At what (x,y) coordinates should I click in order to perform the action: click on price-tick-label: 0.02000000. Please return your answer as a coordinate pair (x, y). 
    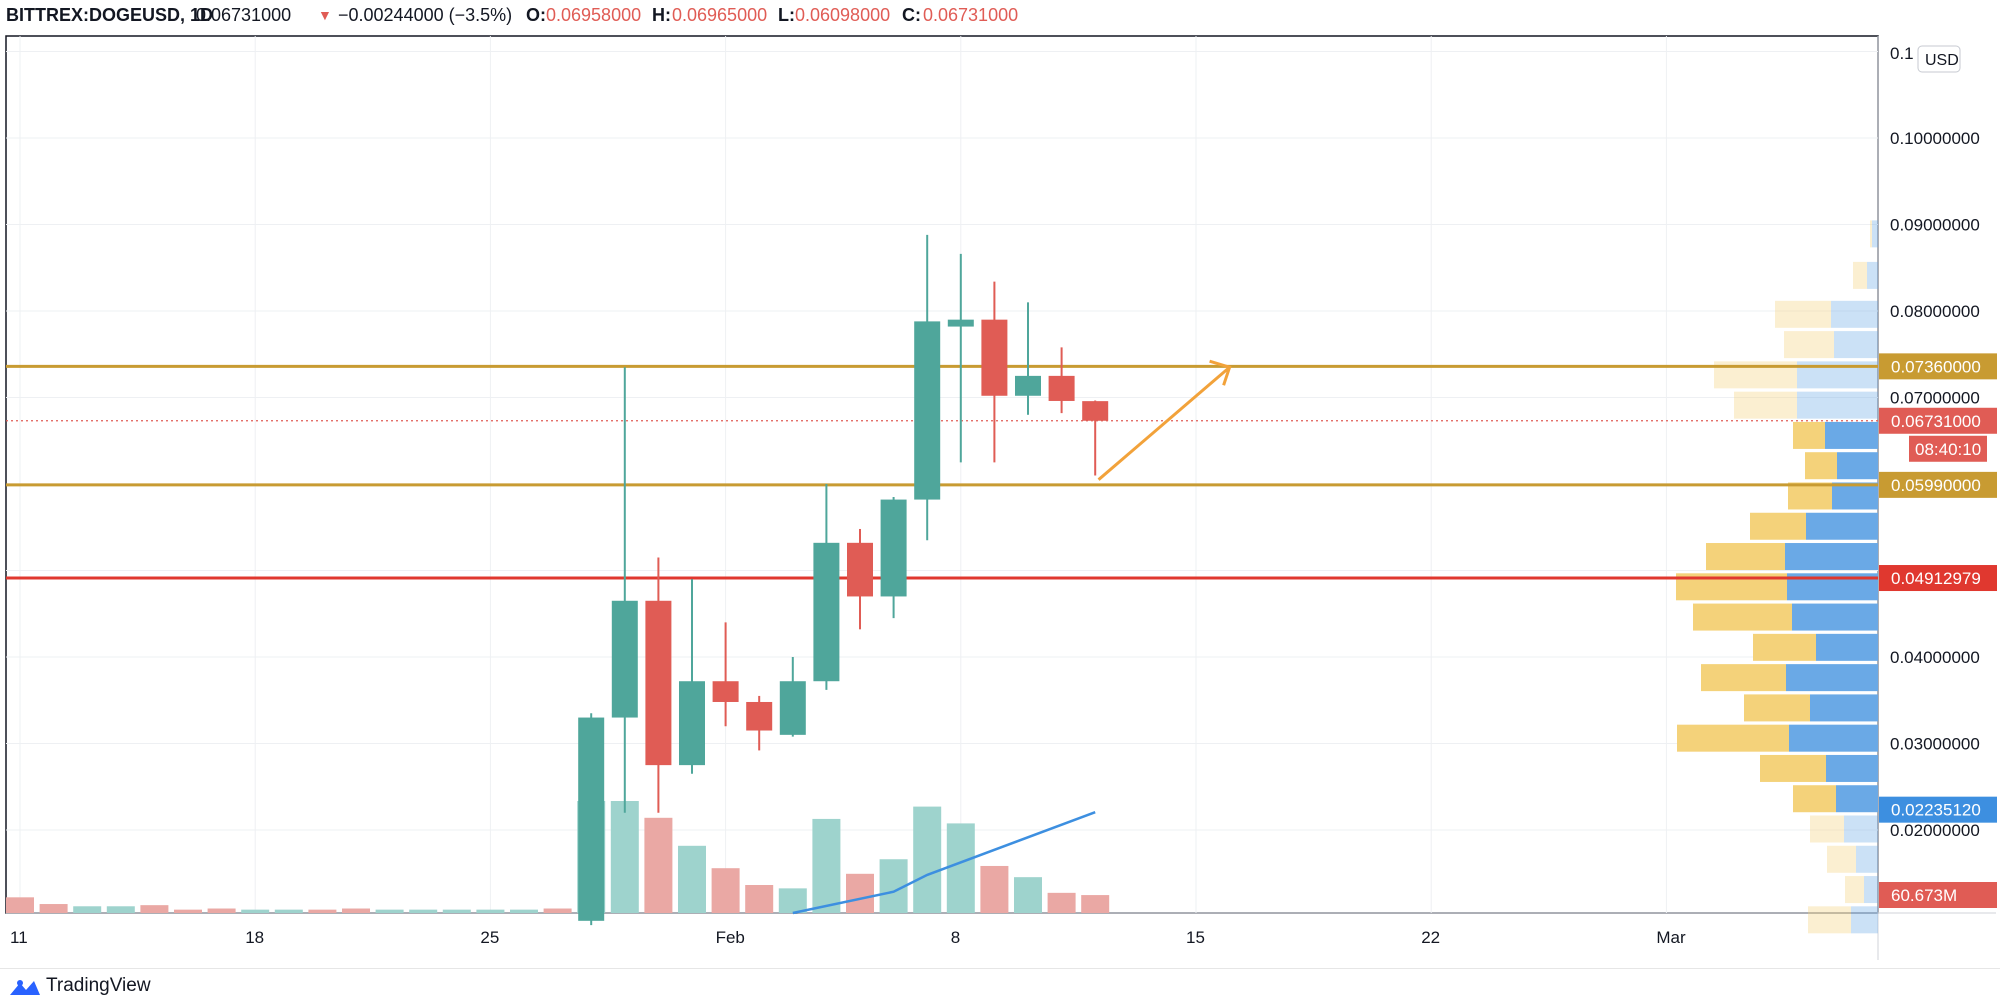
    Looking at the image, I should click on (1935, 830).